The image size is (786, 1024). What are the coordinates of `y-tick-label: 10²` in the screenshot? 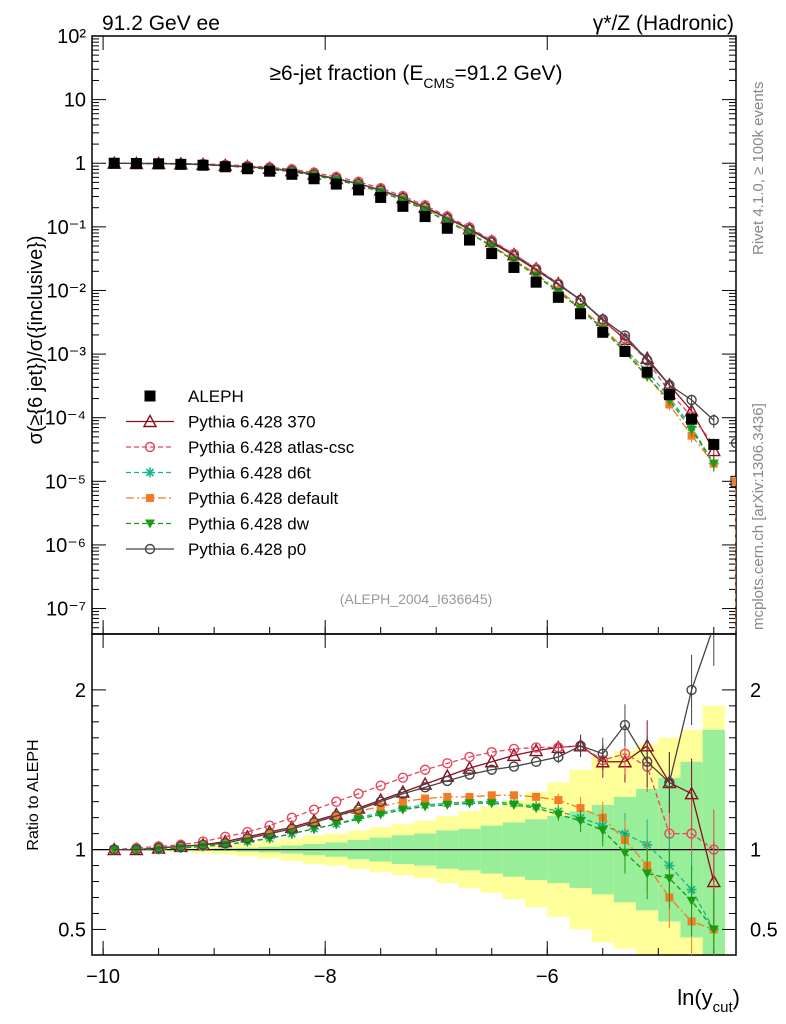 It's located at (71, 37).